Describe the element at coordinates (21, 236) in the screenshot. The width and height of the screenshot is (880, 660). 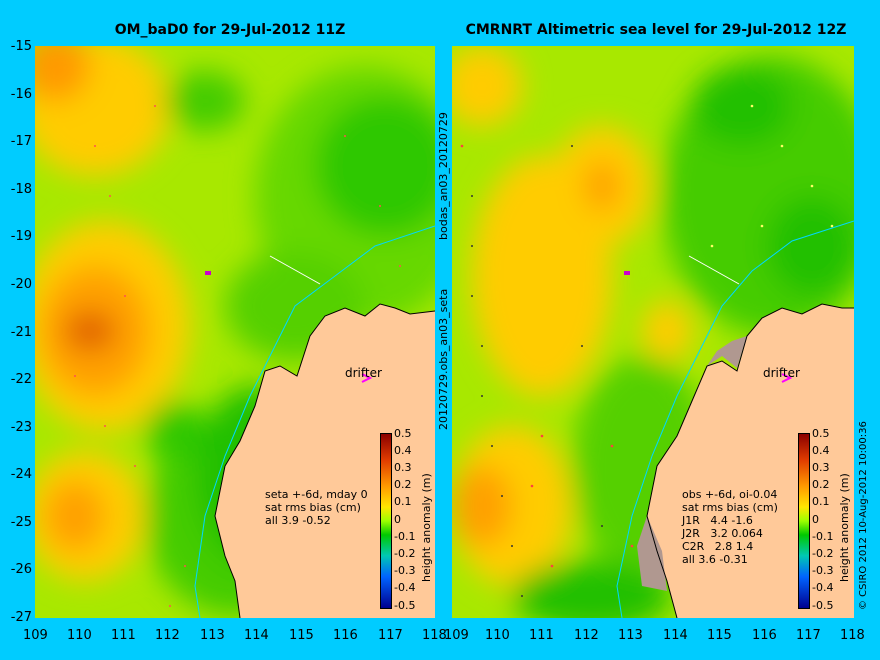
I see `y-tick-label: -19` at that location.